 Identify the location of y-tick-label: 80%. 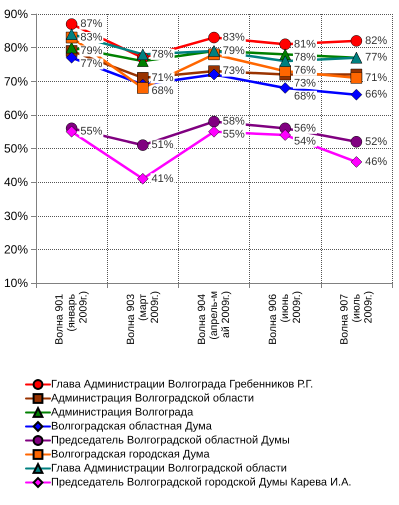
(16, 47).